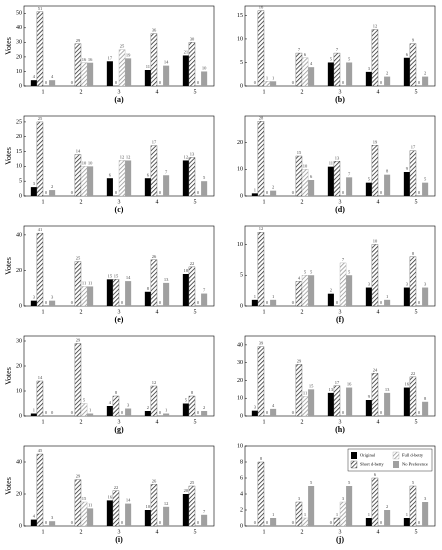 This screenshot has height=550, width=442. Describe the element at coordinates (154, 480) in the screenshot. I see `value-label: 26` at that location.